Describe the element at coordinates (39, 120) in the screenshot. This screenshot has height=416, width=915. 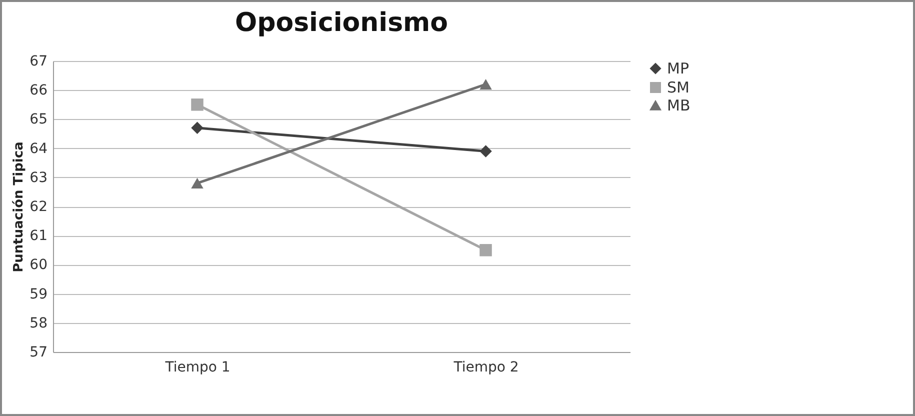
I see `y-tick-label: 65` at that location.